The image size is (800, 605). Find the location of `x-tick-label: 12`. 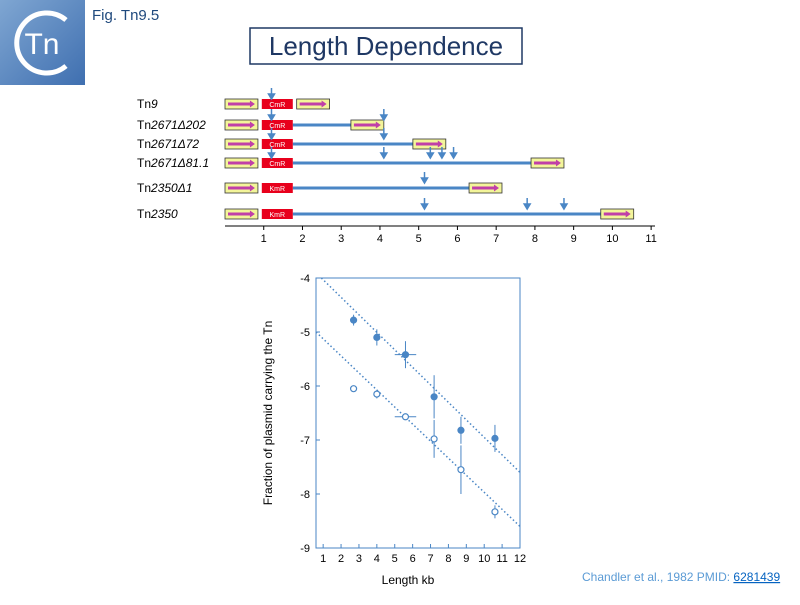

x-tick-label: 12 is located at coordinates (520, 559).